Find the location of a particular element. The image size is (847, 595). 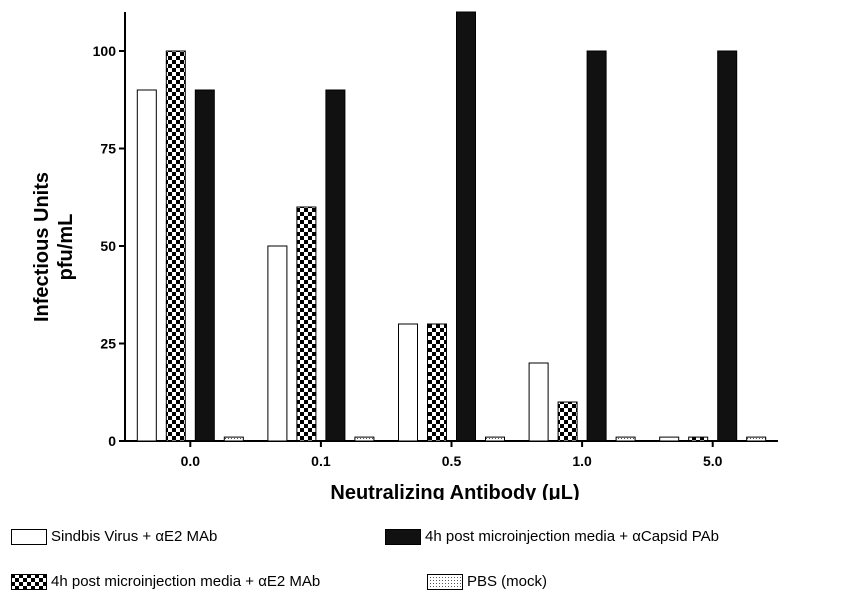

legend-item-pbs: PBS (mock) is located at coordinates (487, 581).